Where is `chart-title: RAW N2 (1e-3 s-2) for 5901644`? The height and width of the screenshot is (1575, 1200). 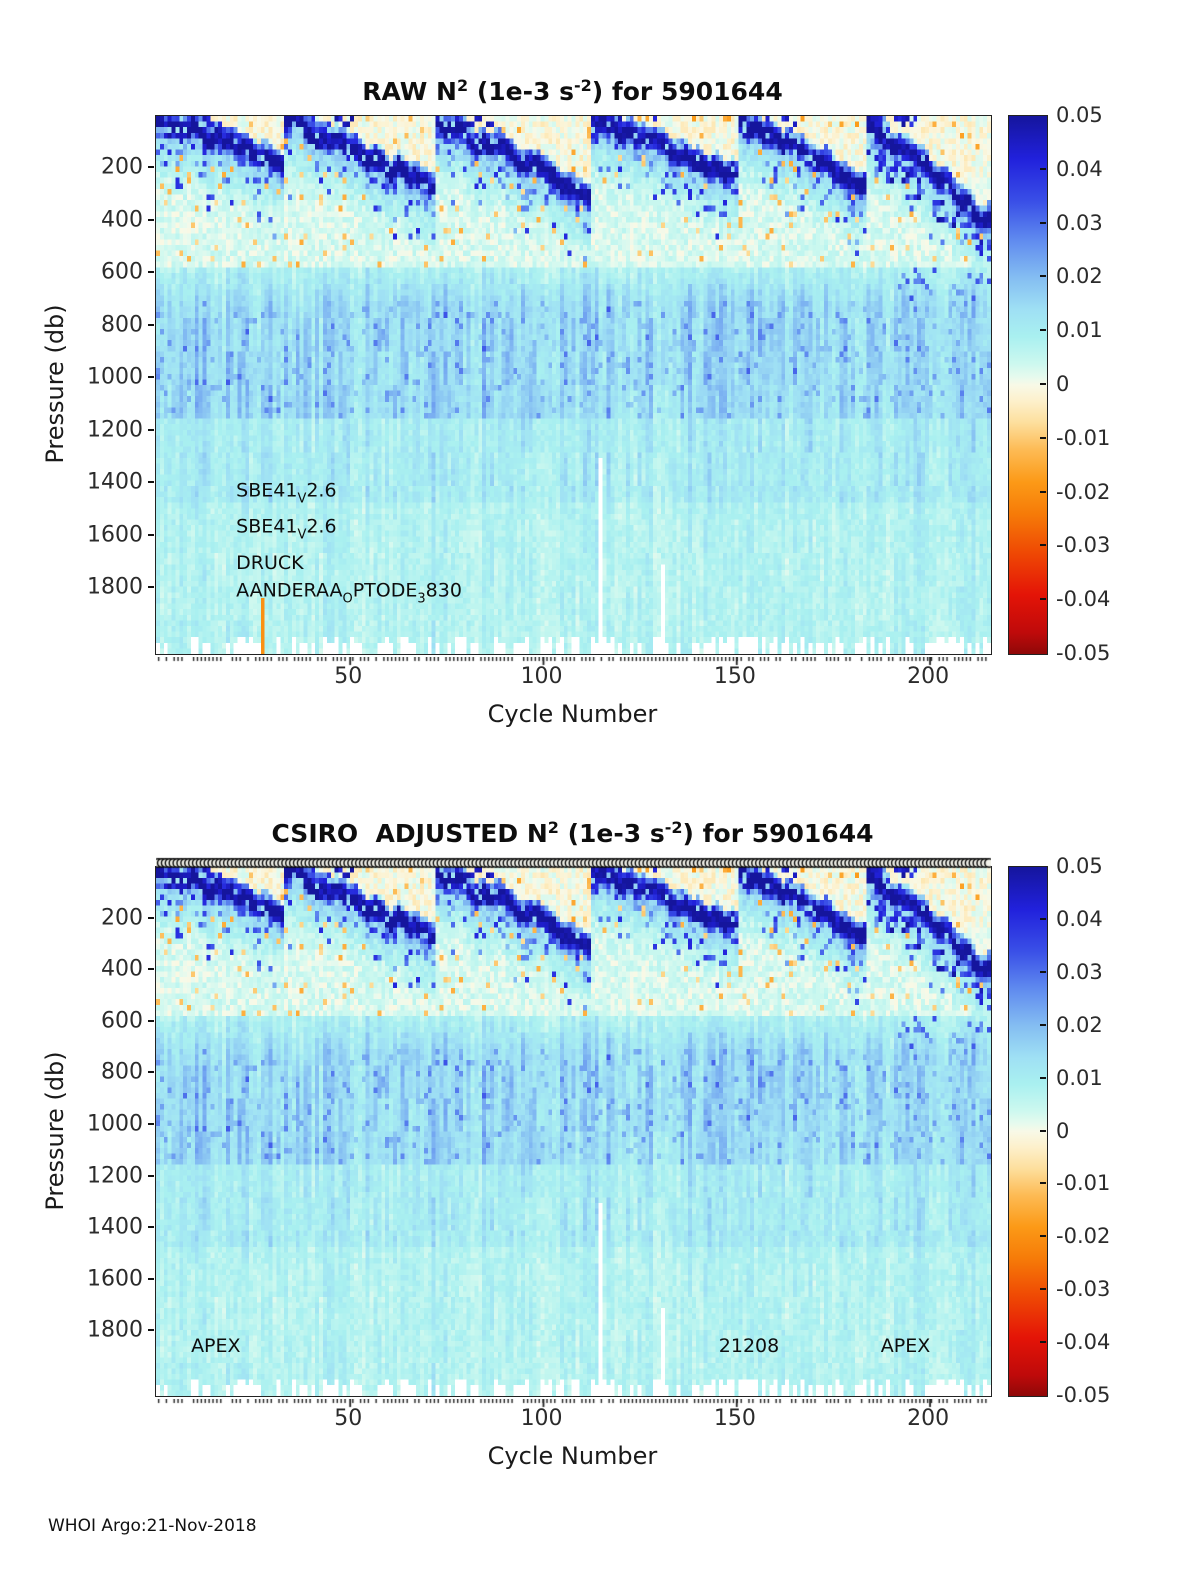
chart-title: RAW N2 (1e-3 s-2) for 5901644 is located at coordinates (572, 91).